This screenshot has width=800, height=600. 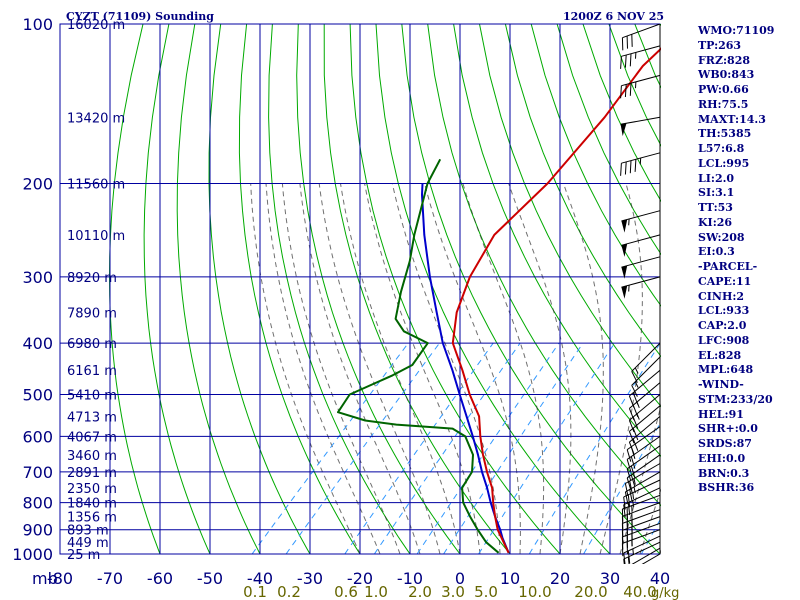 What do you see at coordinates (736, 30) in the screenshot?
I see `sounding-index: WMO:71109` at bounding box center [736, 30].